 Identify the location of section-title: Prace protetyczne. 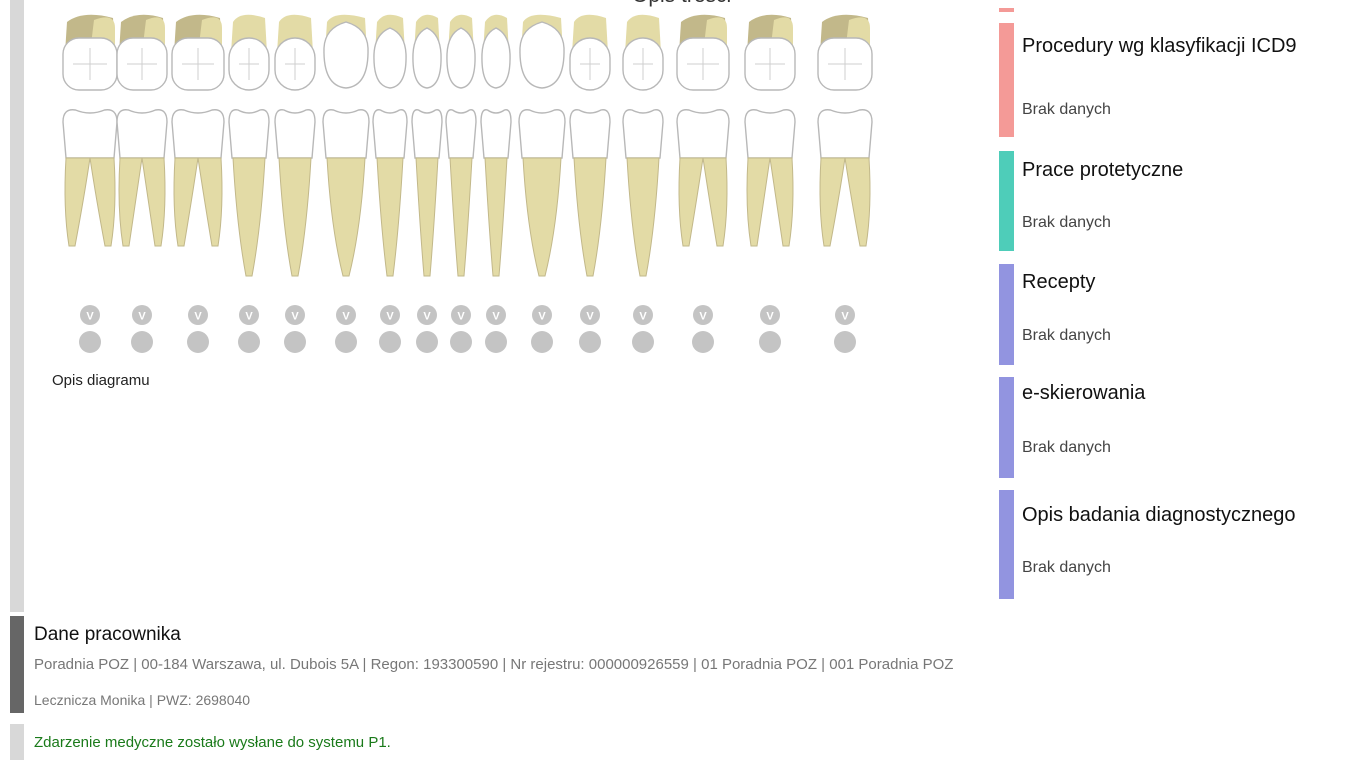
(1103, 170).